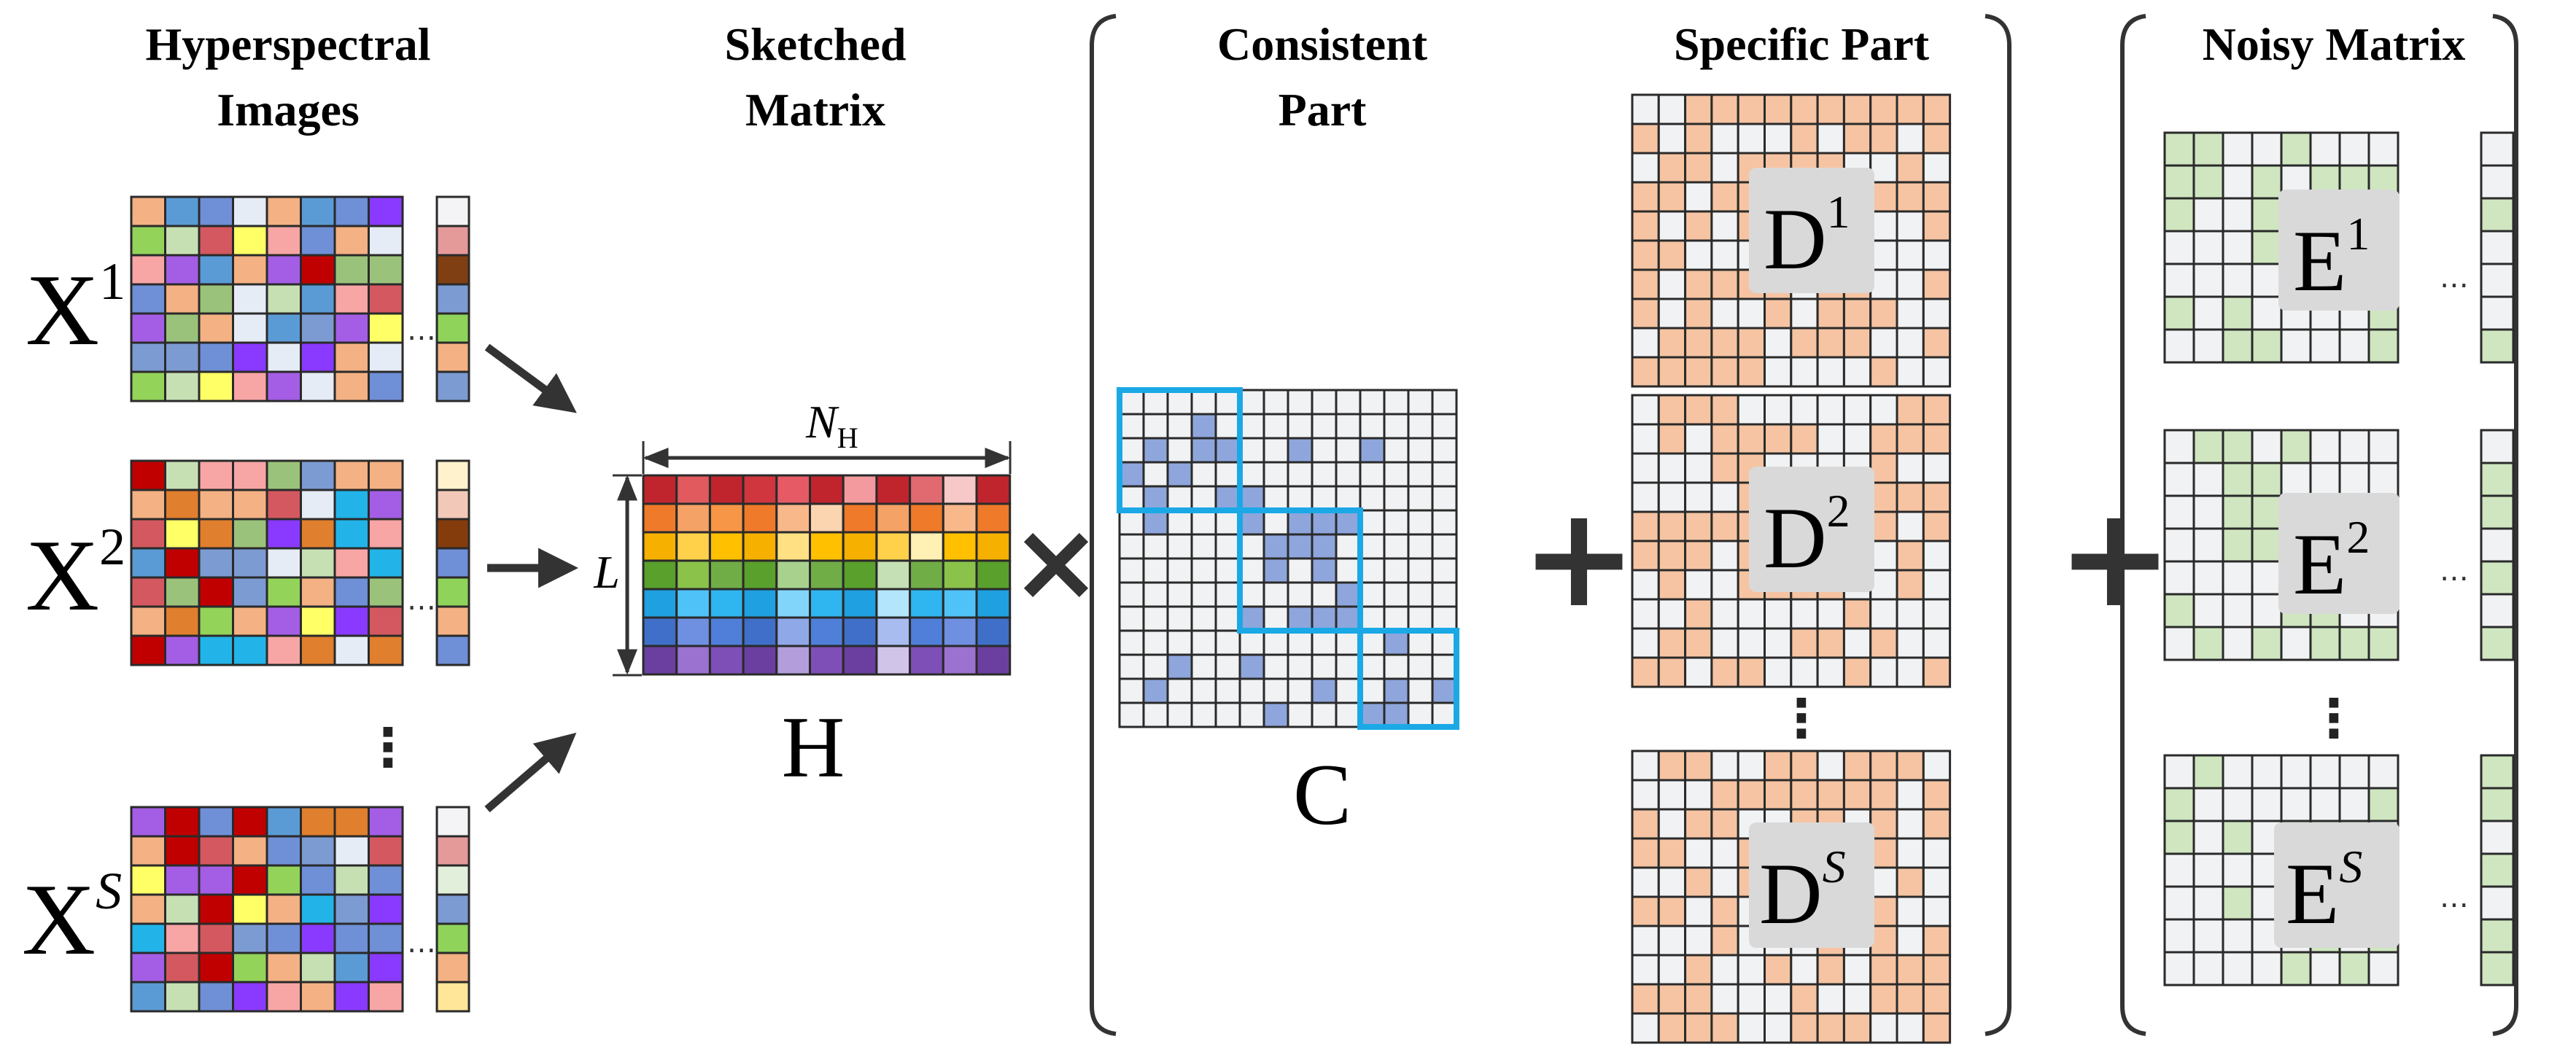 Image resolution: width=2576 pixels, height=1047 pixels. I want to click on ellipsis-e2: ⋯, so click(2455, 578).